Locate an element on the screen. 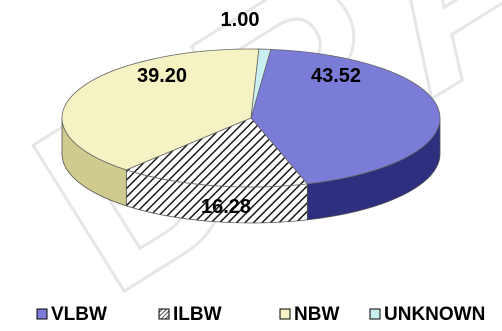 This screenshot has width=502, height=331. legend-label-vlbw: VLBW is located at coordinates (79, 314).